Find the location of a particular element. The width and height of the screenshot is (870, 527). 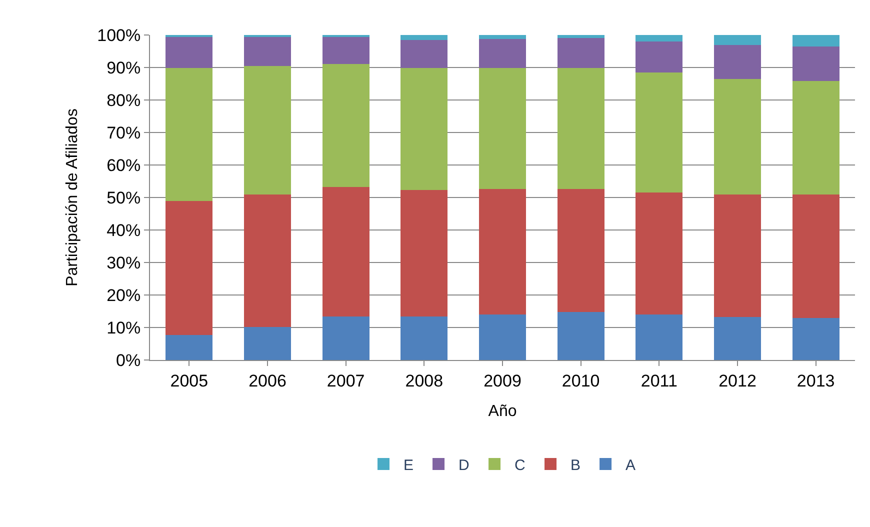

x-tick-label: 2009 is located at coordinates (503, 380).